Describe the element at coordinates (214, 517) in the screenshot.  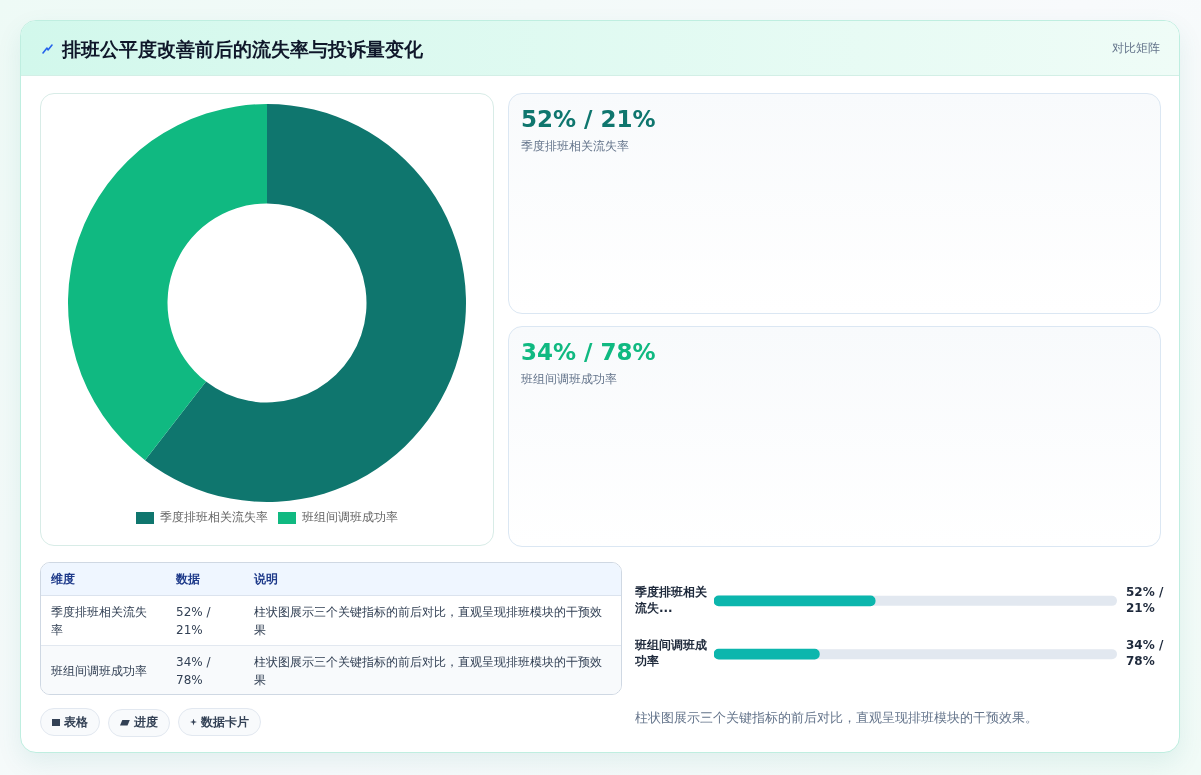
I see `legend-label: 季度排班相关流失率` at that location.